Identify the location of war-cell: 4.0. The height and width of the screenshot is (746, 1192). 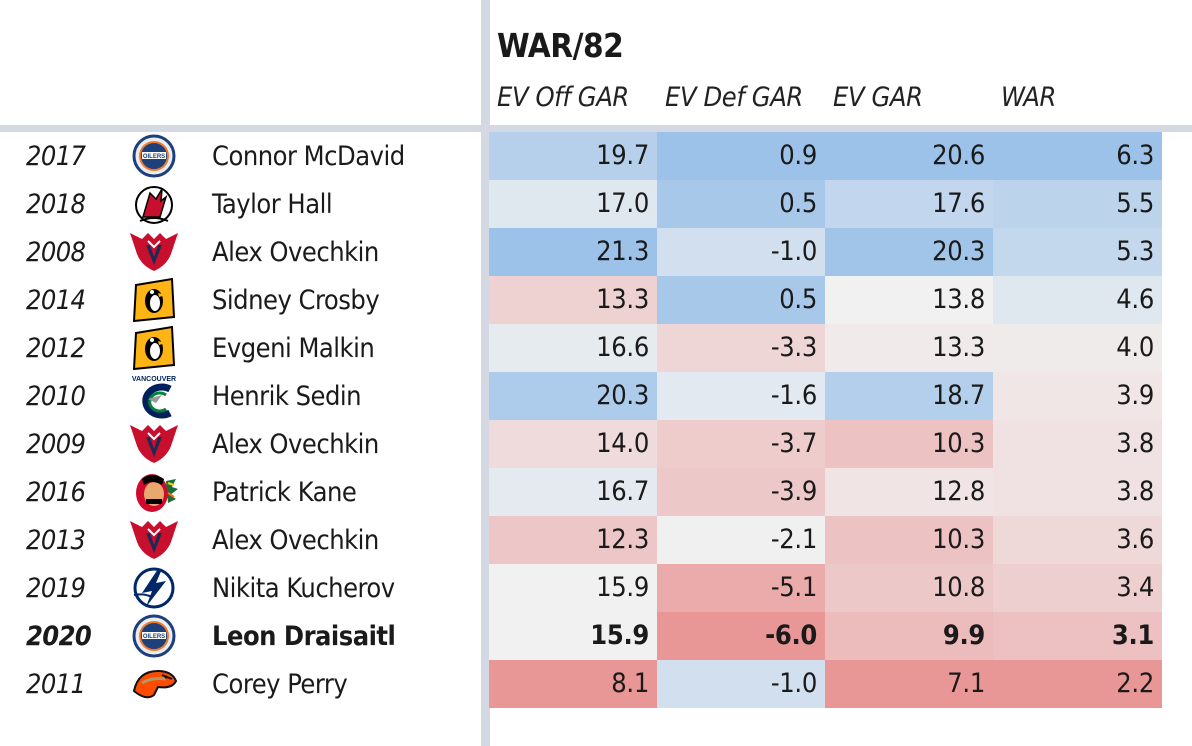
(1077, 348).